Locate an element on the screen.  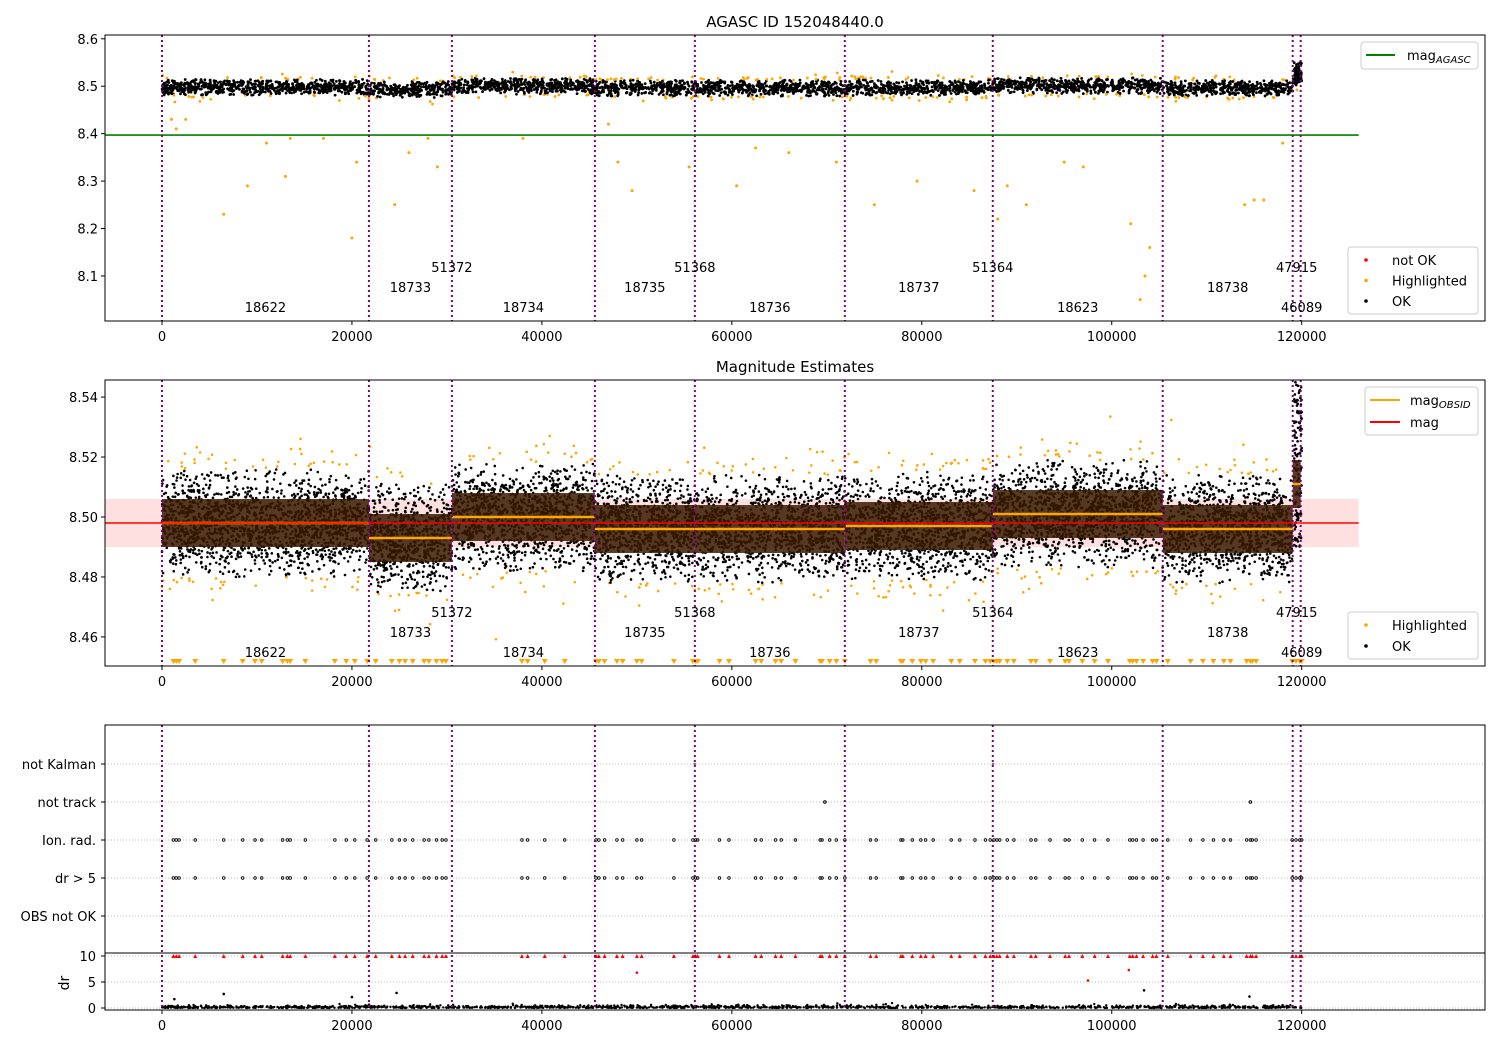
legend-marker is located at coordinates (1366, 280).